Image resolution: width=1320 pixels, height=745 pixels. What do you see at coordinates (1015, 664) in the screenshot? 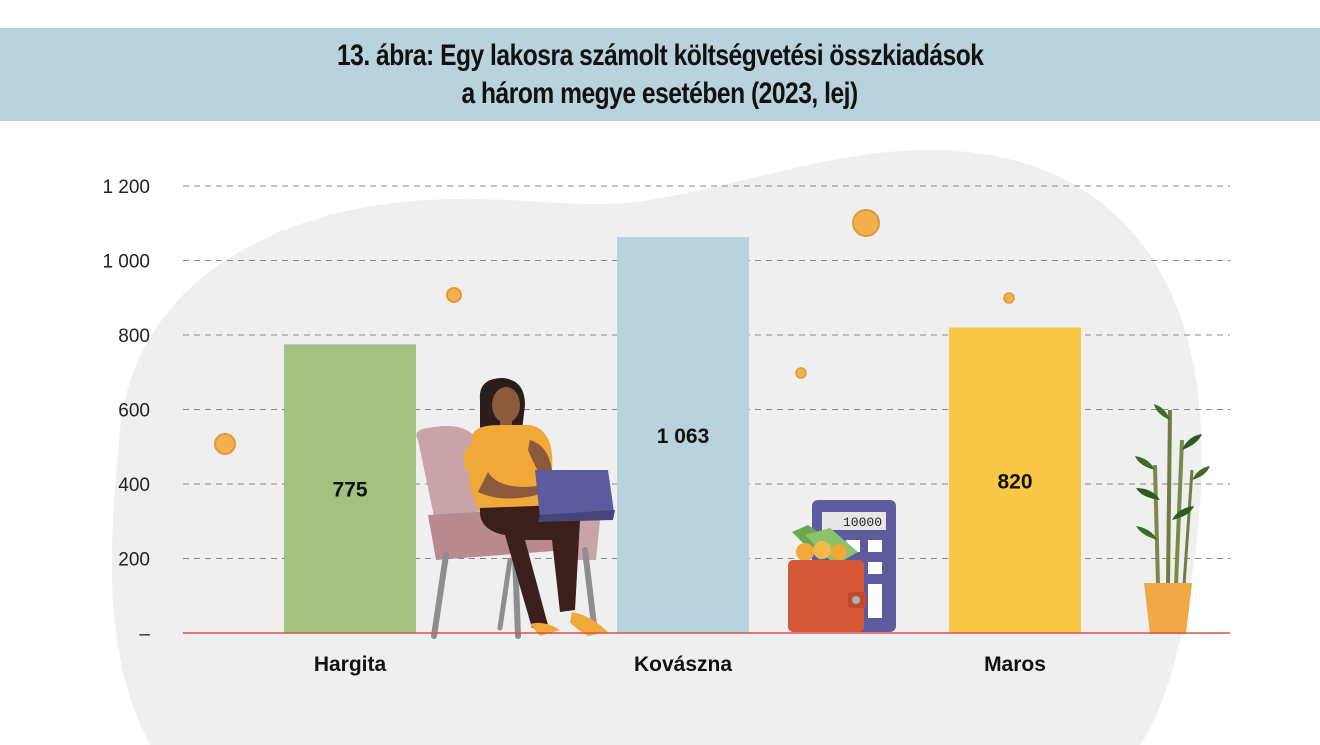
I see `category-label-maros: Maros` at bounding box center [1015, 664].